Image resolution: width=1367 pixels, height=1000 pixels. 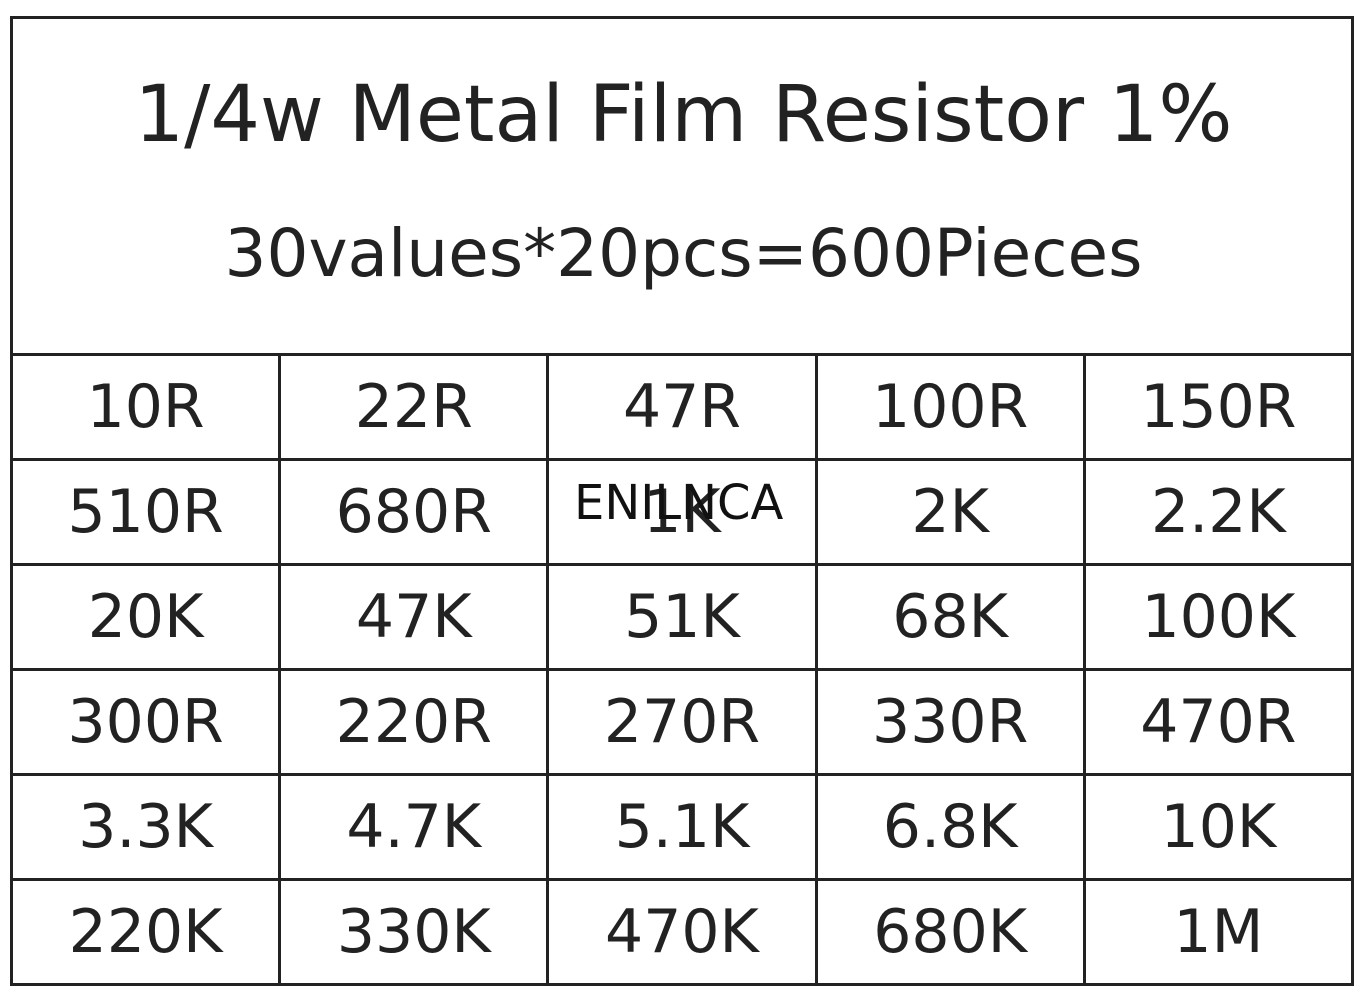 I want to click on table-cell: 10R, so click(x=145, y=407).